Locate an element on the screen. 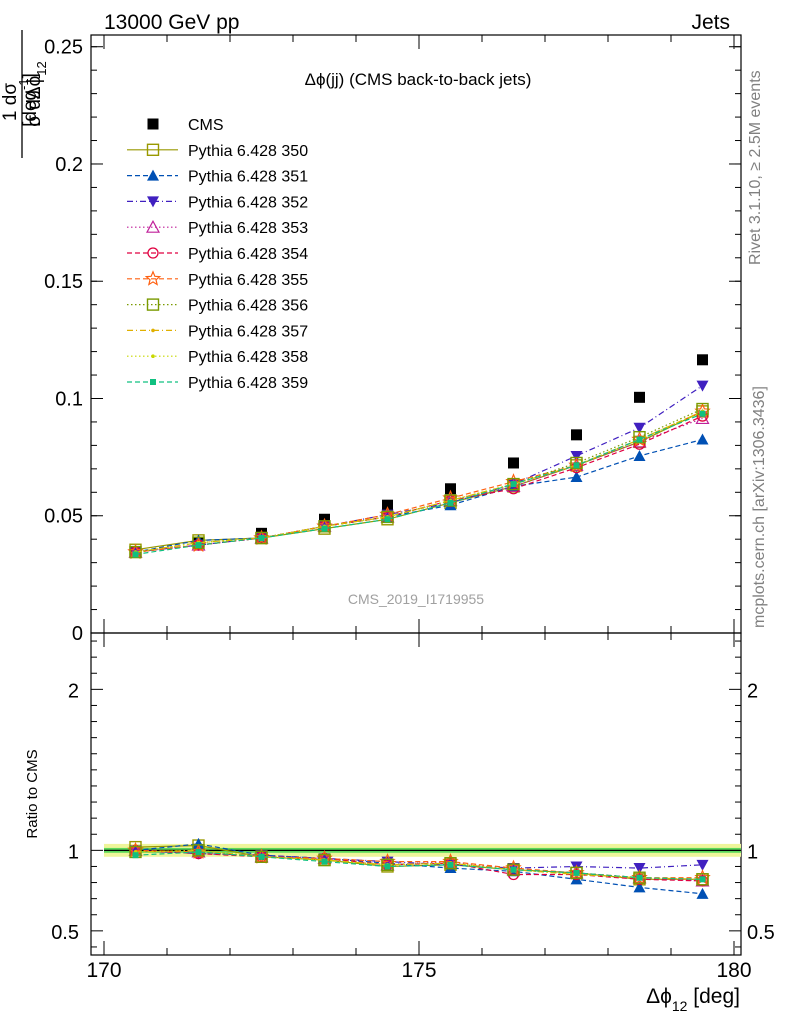  ratio-y-tick-label-right: 0.5 is located at coordinates (761, 933).